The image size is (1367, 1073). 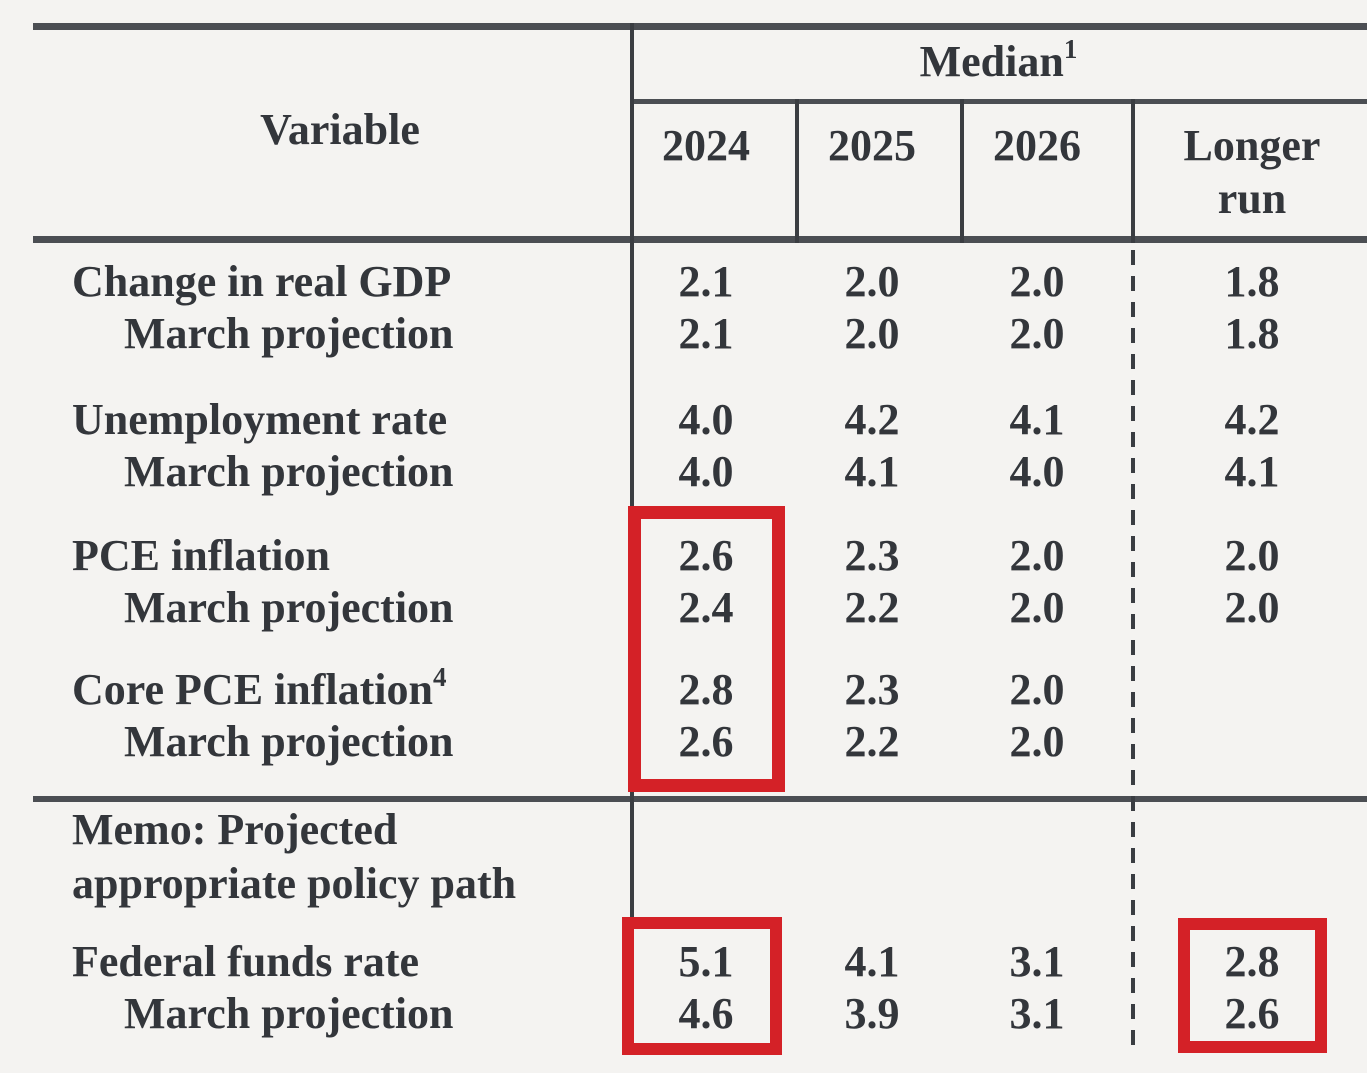 I want to click on highlight-box-fed-funds-2024, so click(x=702, y=986).